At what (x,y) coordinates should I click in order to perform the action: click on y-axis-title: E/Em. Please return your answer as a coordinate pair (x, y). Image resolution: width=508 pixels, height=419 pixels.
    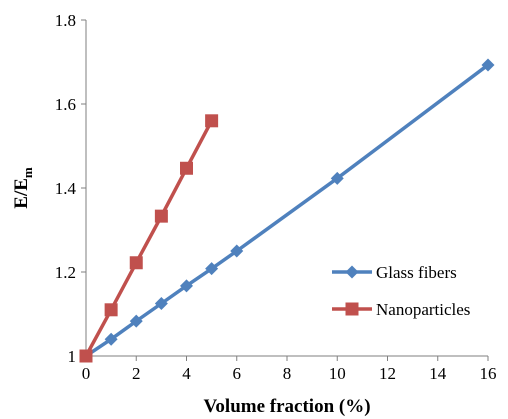
    Looking at the image, I should click on (23, 188).